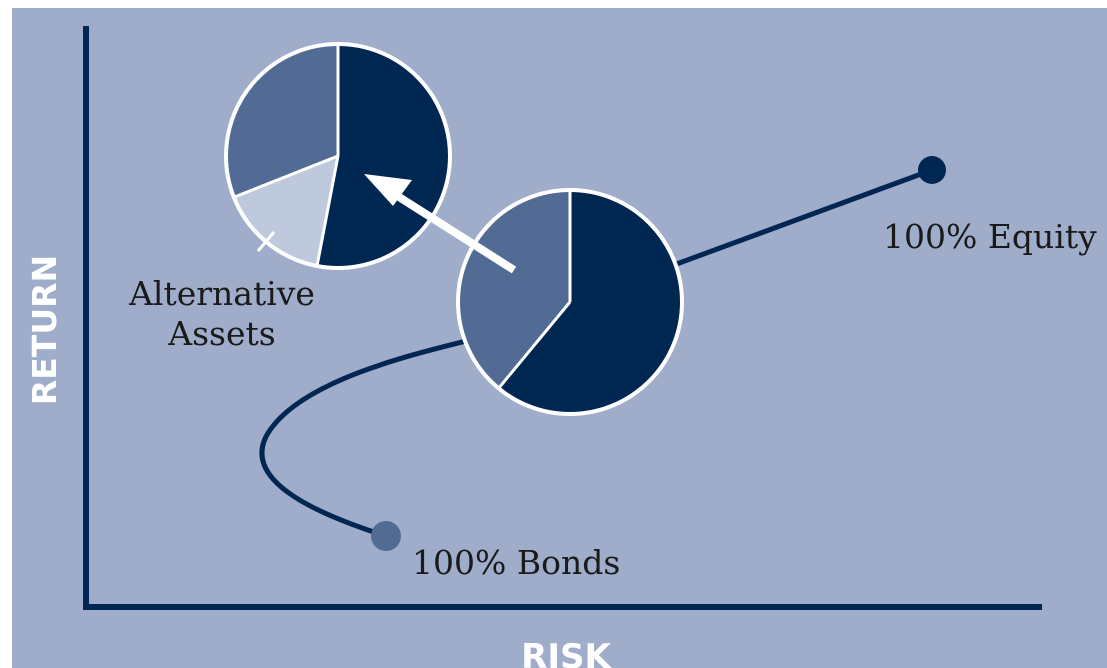 The width and height of the screenshot is (1107, 668). I want to click on equity-endpoint-label: 100% Equity, so click(990, 236).